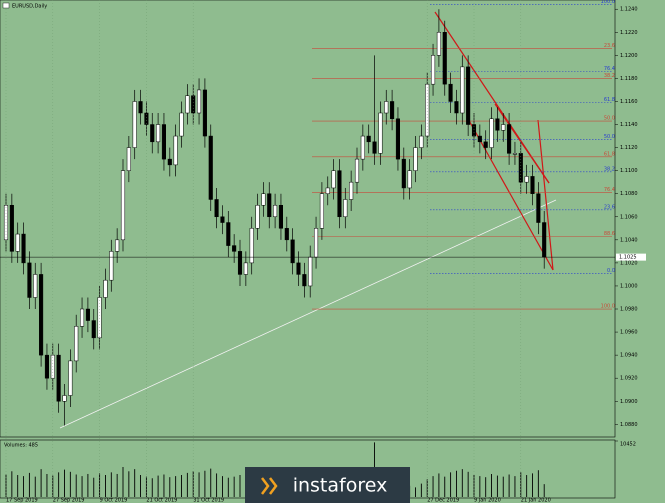  Describe the element at coordinates (609, 154) in the screenshot. I see `fib-label: 61.8` at that location.